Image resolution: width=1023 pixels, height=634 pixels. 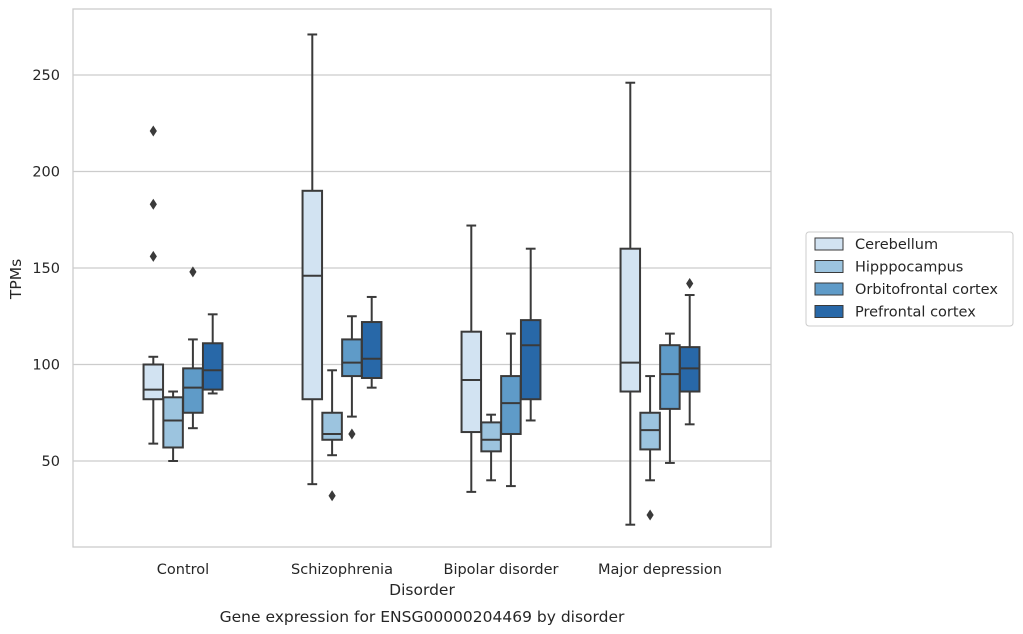 What do you see at coordinates (660, 570) in the screenshot?
I see `x-tick-label: Major depression` at bounding box center [660, 570].